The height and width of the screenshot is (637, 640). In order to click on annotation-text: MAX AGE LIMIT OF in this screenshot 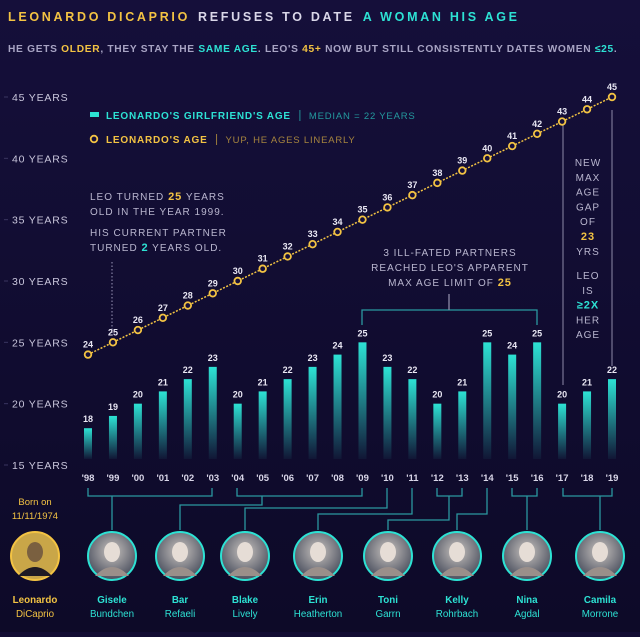, I will do `click(443, 283)`.